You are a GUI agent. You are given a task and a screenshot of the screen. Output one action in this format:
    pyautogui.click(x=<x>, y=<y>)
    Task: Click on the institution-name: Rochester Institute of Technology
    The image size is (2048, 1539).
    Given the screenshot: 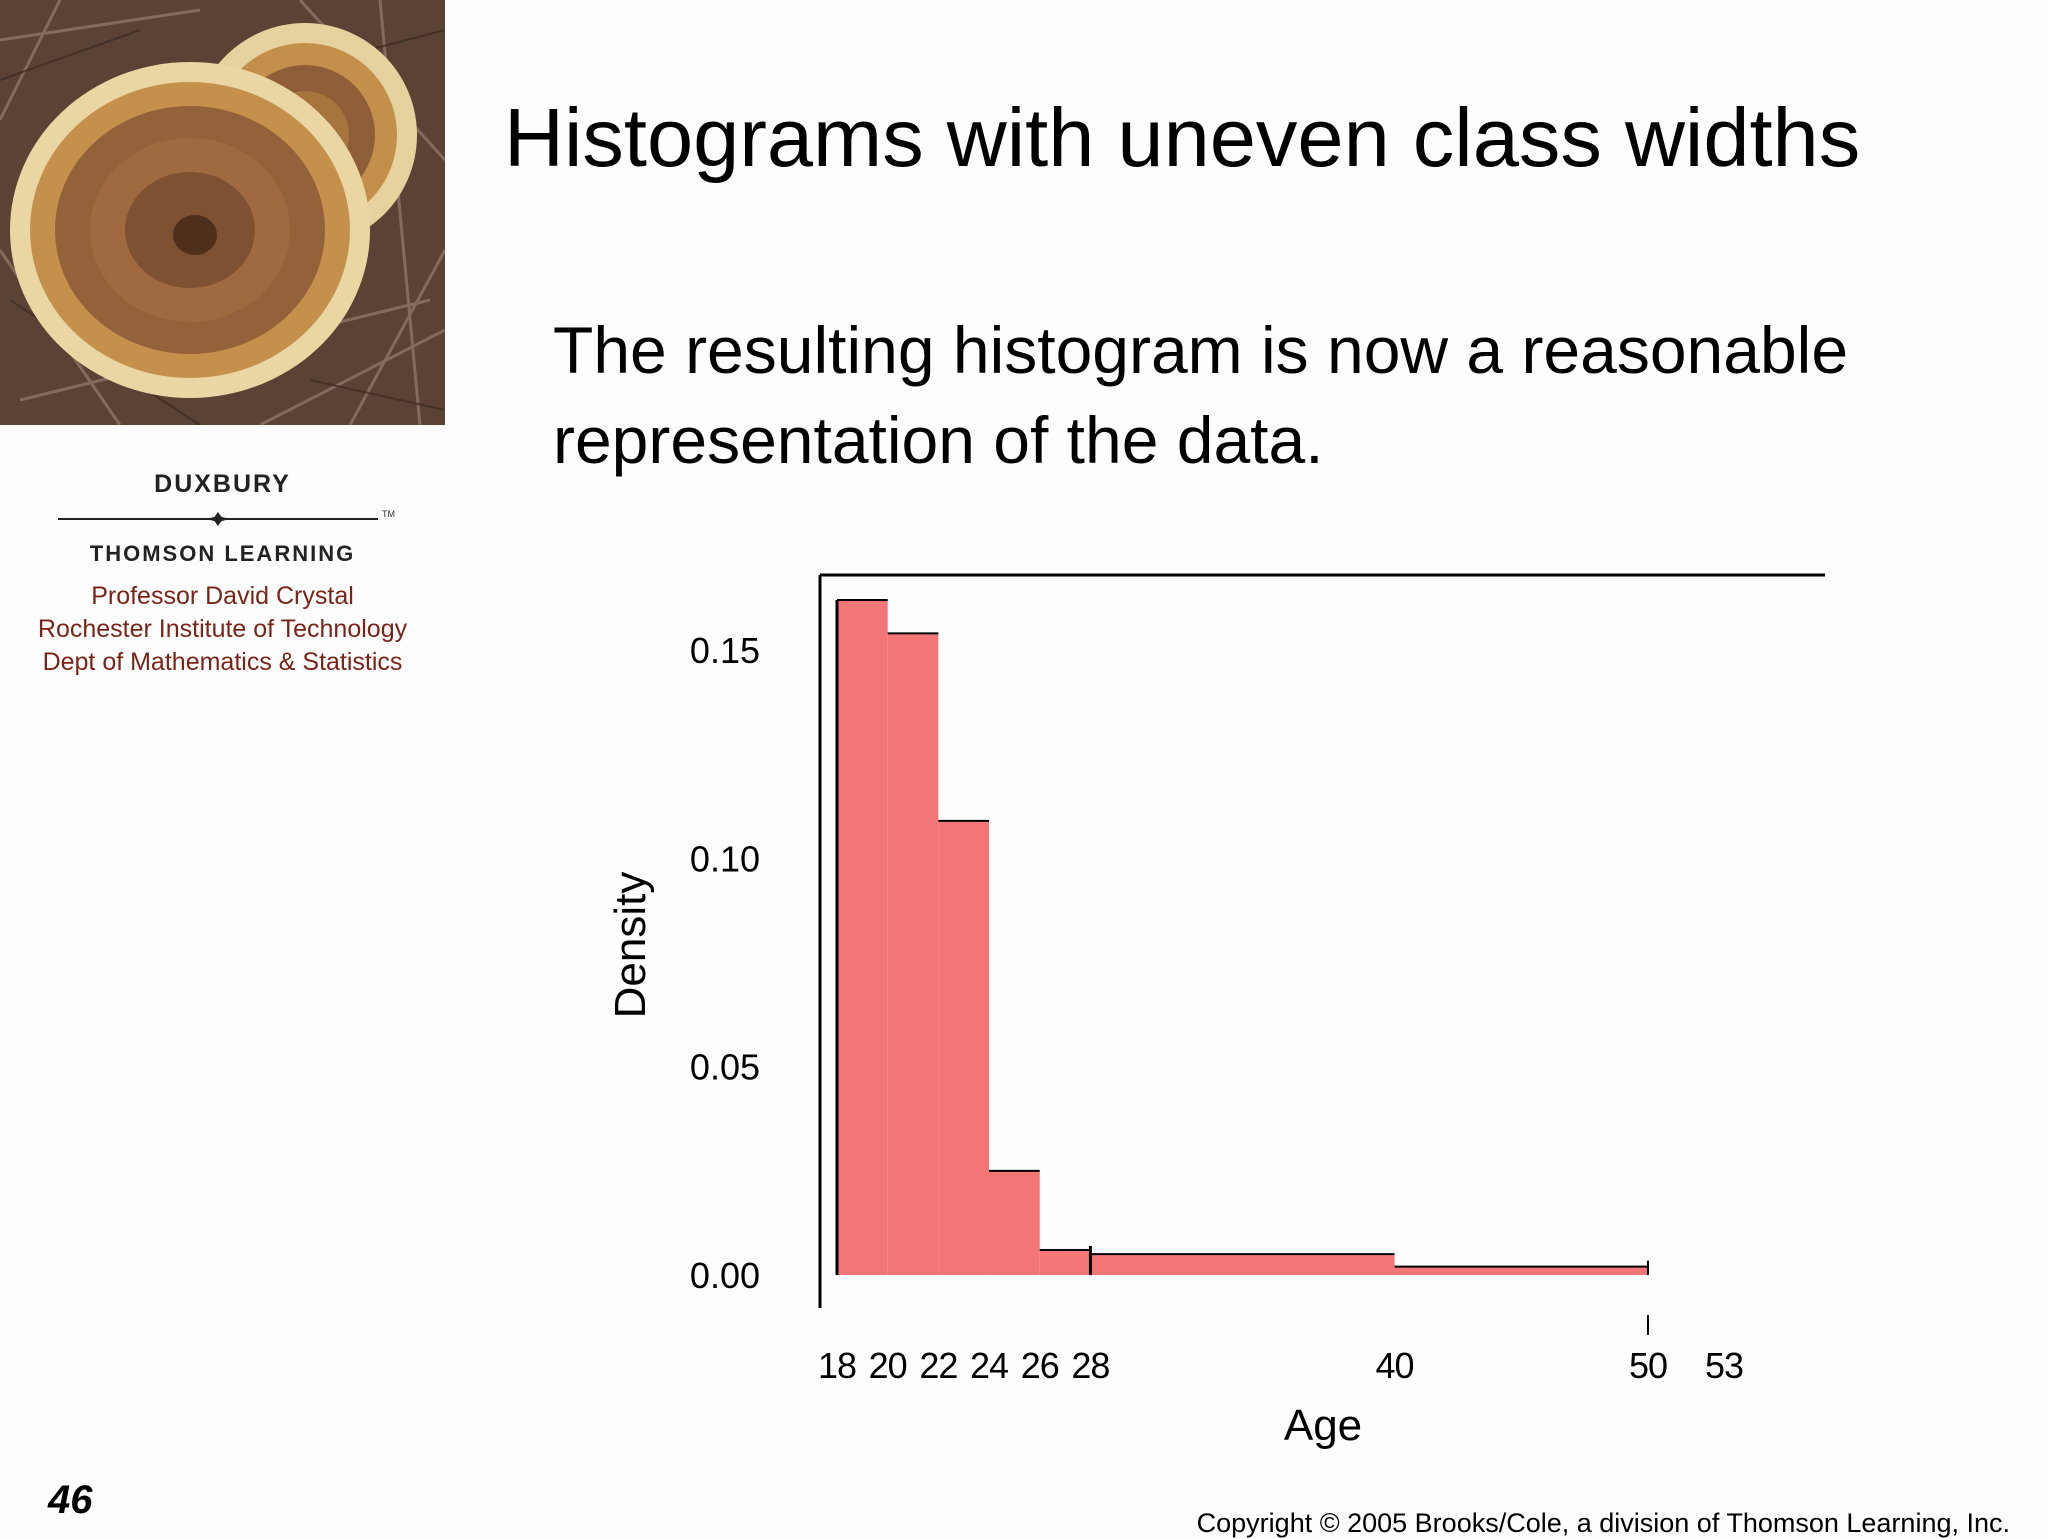 What is the action you would take?
    pyautogui.click(x=222, y=629)
    